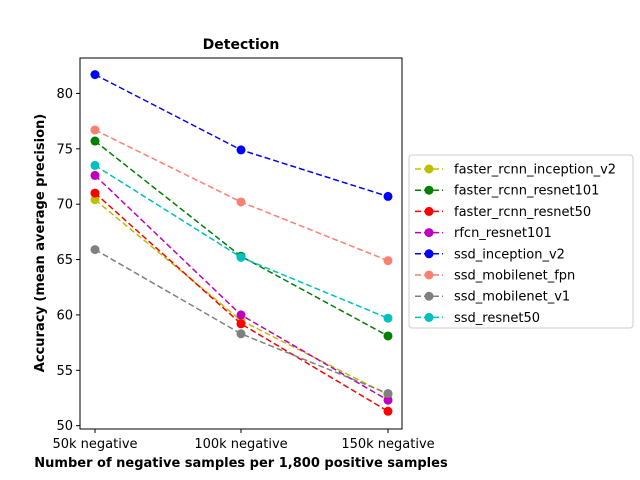  I want to click on legend-label: ssd_inception_v2, so click(509, 254).